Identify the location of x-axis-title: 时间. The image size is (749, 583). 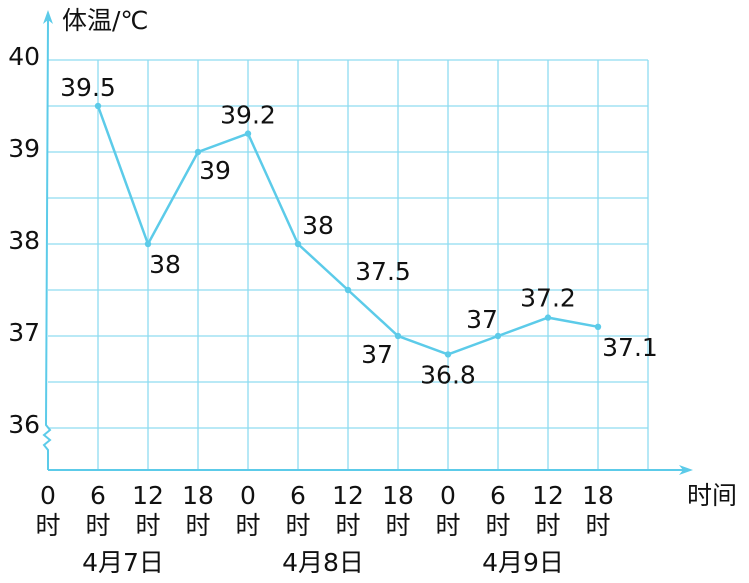
(712, 495).